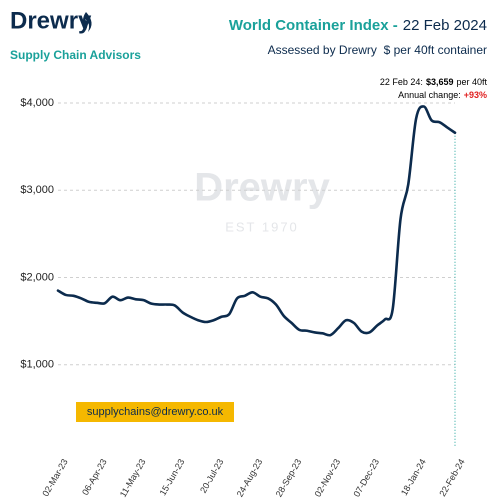  What do you see at coordinates (75, 55) in the screenshot?
I see `brand-tagline: Supply Chain Advisors` at bounding box center [75, 55].